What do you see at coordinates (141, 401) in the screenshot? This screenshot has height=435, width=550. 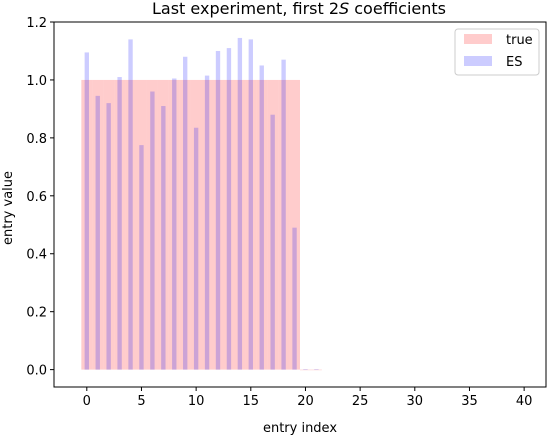 I see `x-tick-label-5: 5` at bounding box center [141, 401].